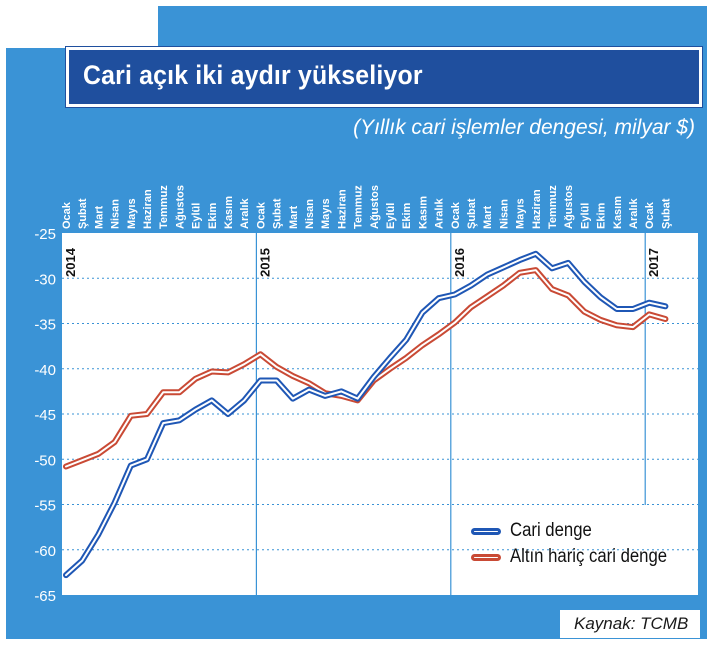 The image size is (713, 645). What do you see at coordinates (653, 262) in the screenshot?
I see `year-label: 2017` at bounding box center [653, 262].